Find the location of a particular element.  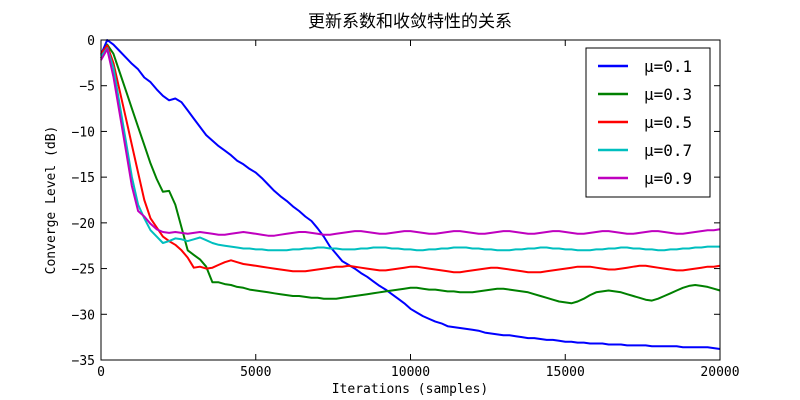

y-tick-label: −15 is located at coordinates (83, 178).